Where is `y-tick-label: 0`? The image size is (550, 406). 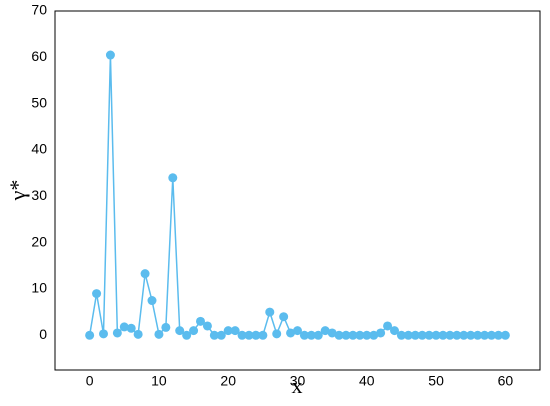 y-tick-label: 0 is located at coordinates (43, 334).